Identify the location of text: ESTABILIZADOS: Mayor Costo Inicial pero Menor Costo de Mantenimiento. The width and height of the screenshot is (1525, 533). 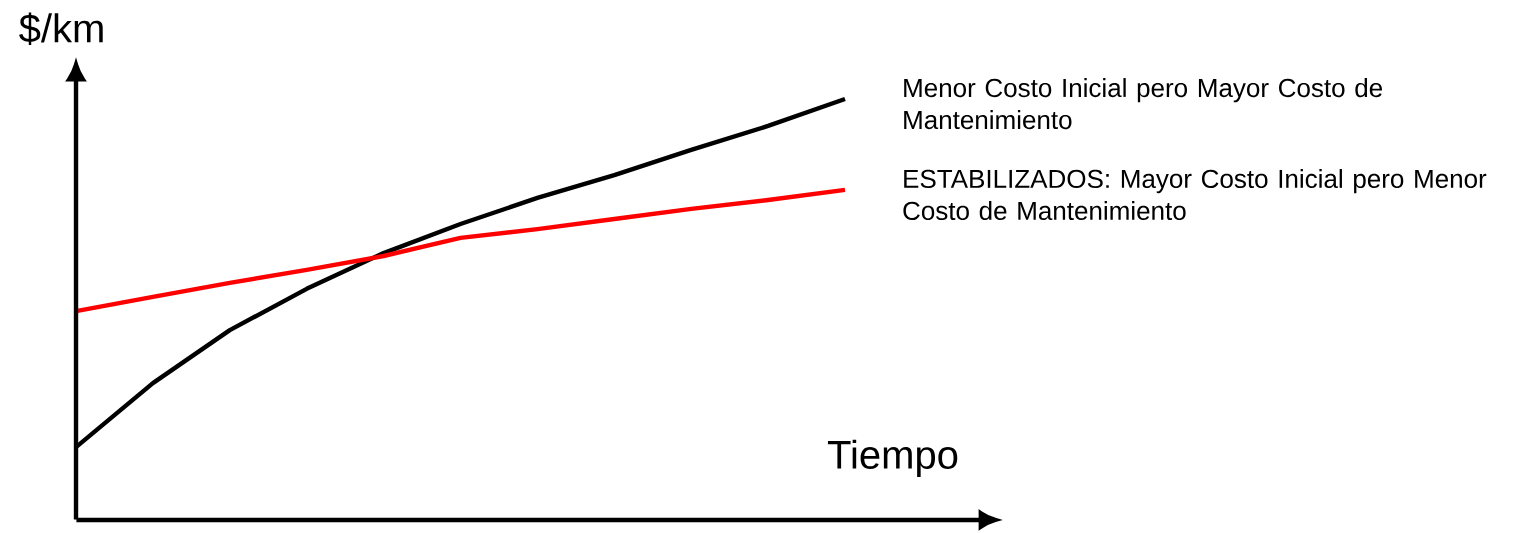
(1195, 194).